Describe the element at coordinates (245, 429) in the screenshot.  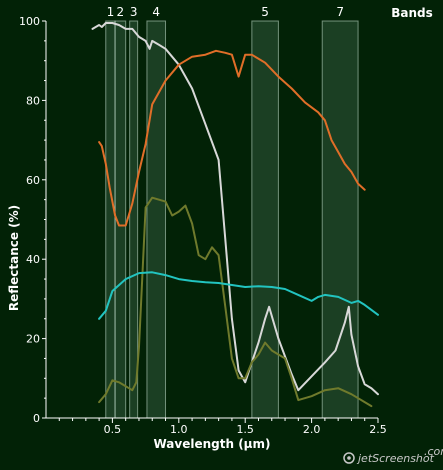
I see `x-tick-label-1.5: 1.5` at that location.